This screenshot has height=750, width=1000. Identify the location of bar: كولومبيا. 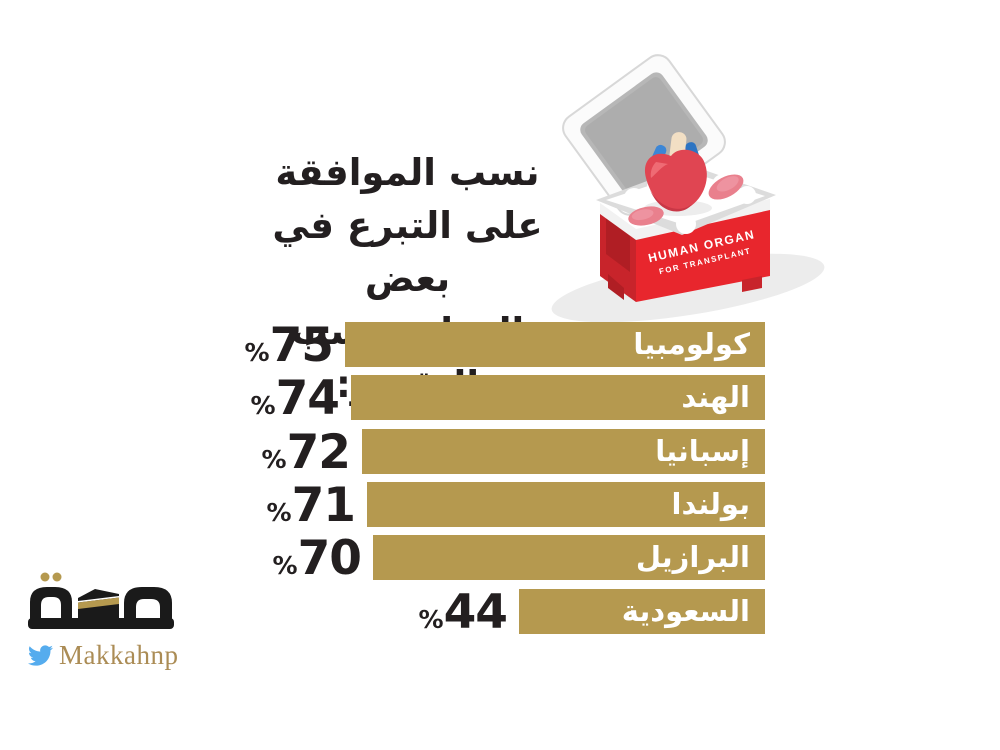
(555, 344).